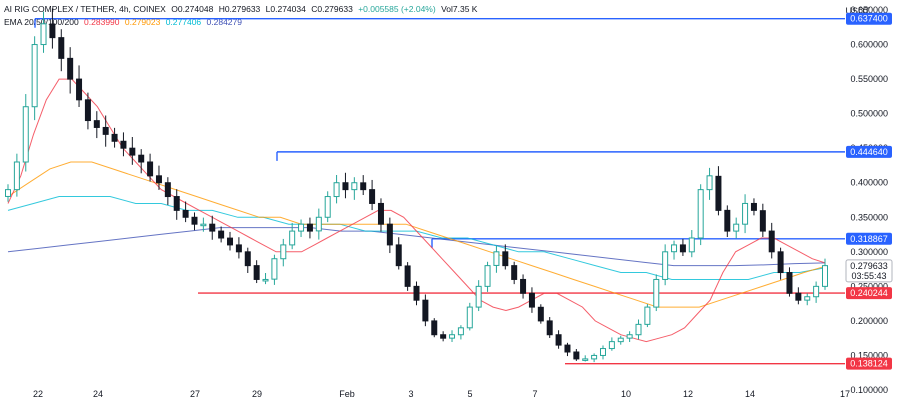 The image size is (900, 400). Describe the element at coordinates (102, 22) in the screenshot. I see `ema20-value: 0.283990` at that location.